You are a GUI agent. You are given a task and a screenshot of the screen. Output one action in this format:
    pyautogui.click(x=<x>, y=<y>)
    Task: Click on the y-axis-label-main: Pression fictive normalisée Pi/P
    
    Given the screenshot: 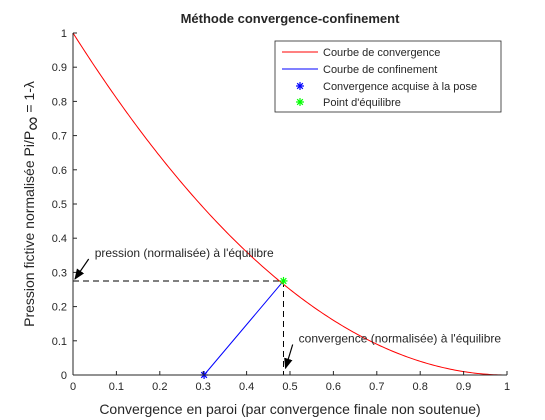 What is the action you would take?
    pyautogui.click(x=29, y=229)
    